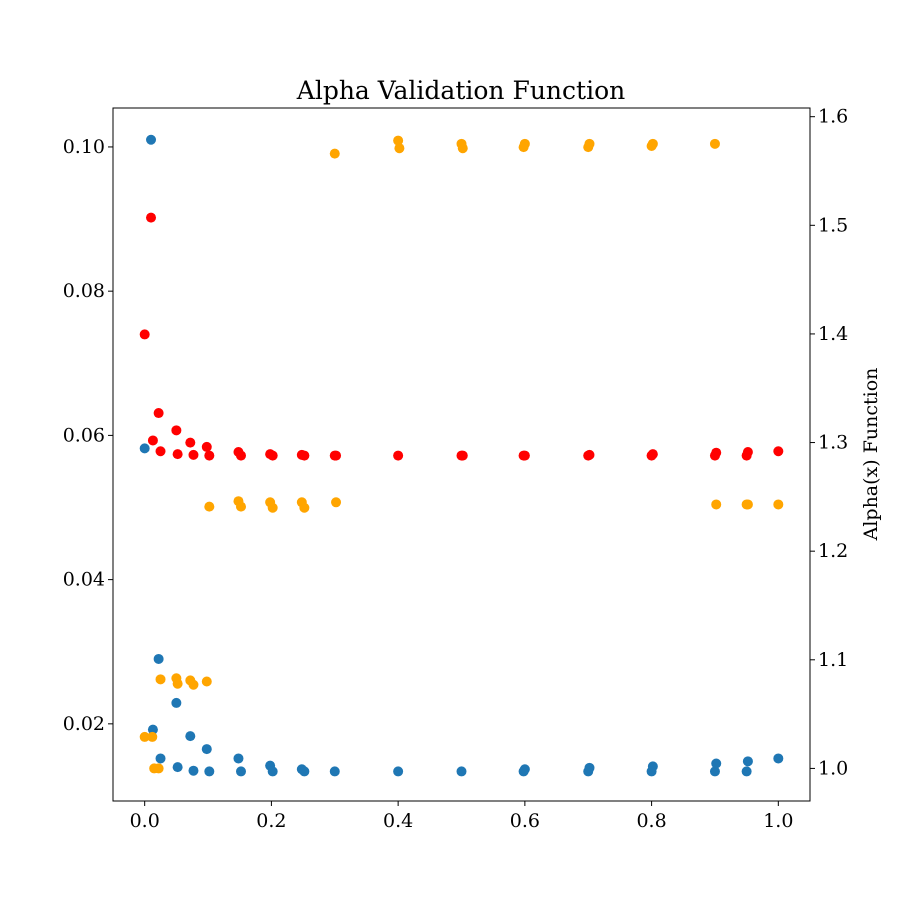  What do you see at coordinates (833, 117) in the screenshot?
I see `right-y-tick-label: 1.6` at bounding box center [833, 117].